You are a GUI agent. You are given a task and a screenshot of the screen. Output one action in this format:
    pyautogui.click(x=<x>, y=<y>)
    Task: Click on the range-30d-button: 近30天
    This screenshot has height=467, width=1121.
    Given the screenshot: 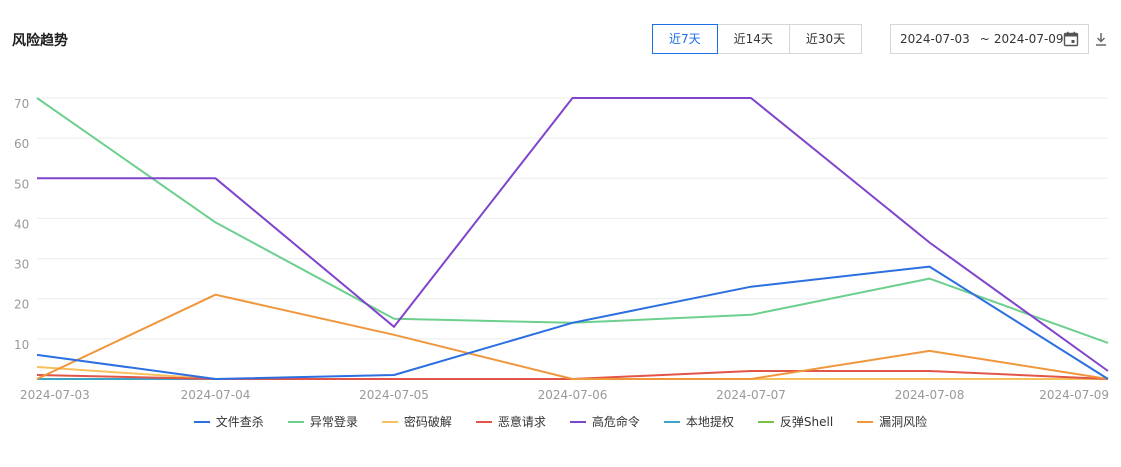 What is the action you would take?
    pyautogui.click(x=826, y=39)
    